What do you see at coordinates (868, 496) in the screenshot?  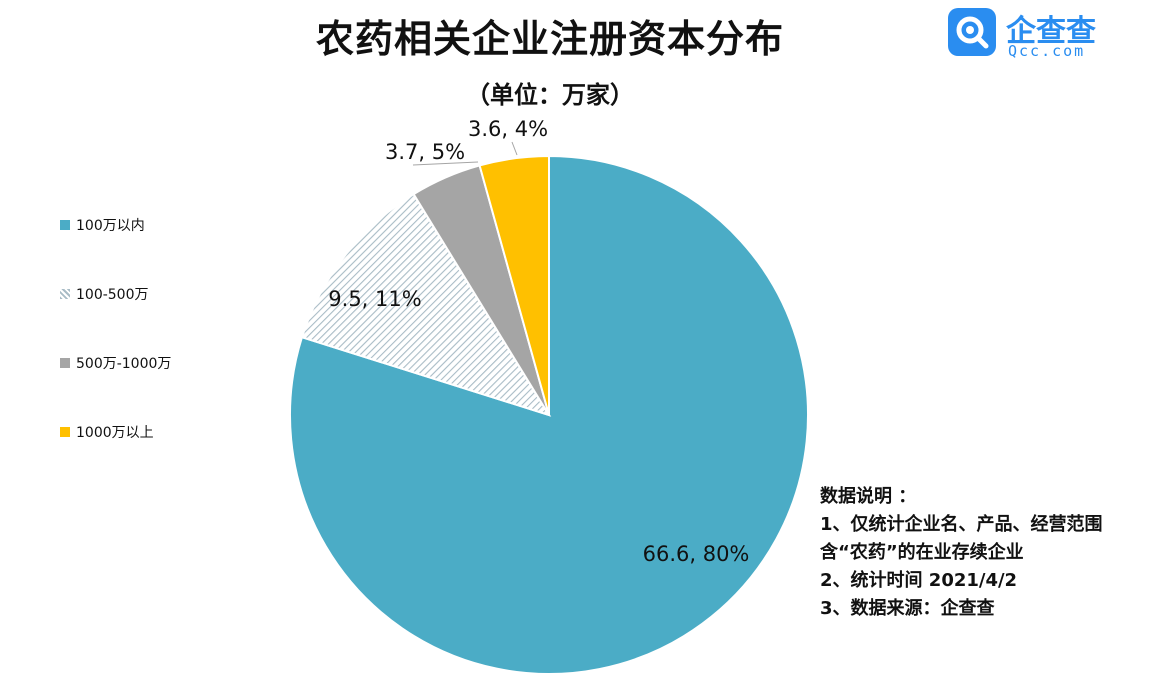 I see `notes-heading: 数据说明 ：` at bounding box center [868, 496].